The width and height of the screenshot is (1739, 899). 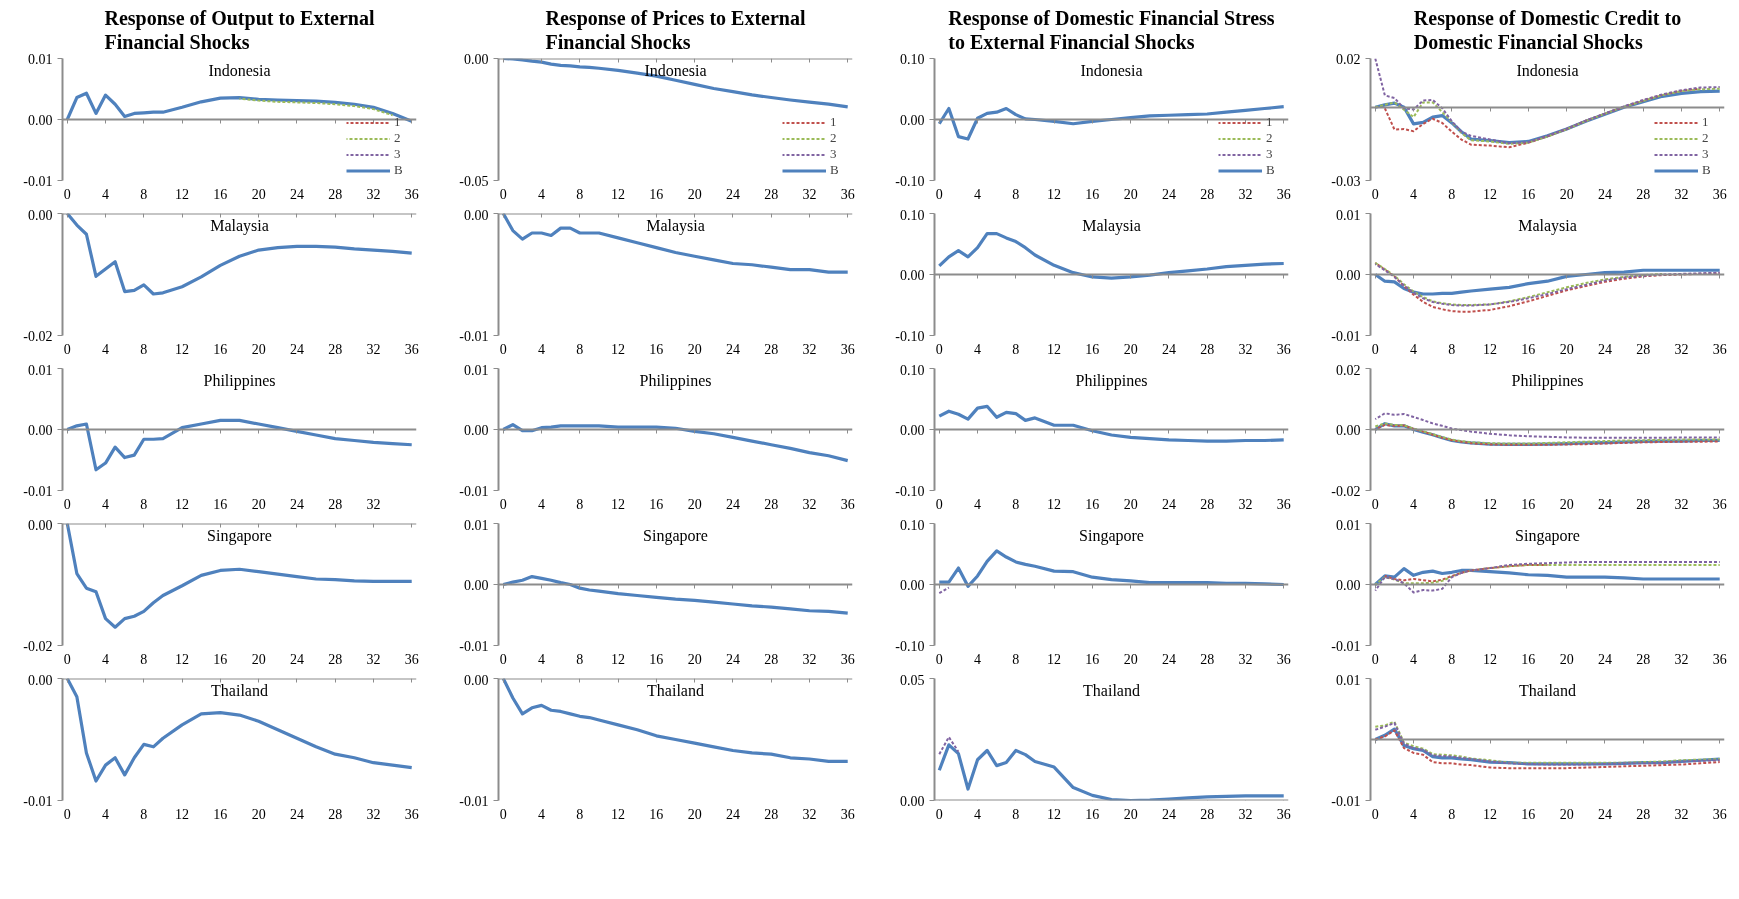 I want to click on y-tick-label: 0.05, so click(x=912, y=680).